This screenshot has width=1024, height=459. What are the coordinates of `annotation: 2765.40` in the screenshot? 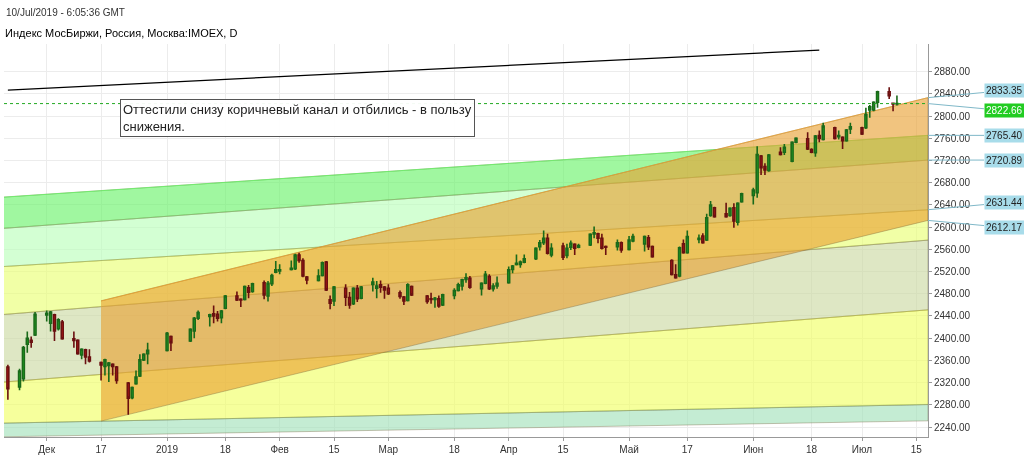 It's located at (1004, 135).